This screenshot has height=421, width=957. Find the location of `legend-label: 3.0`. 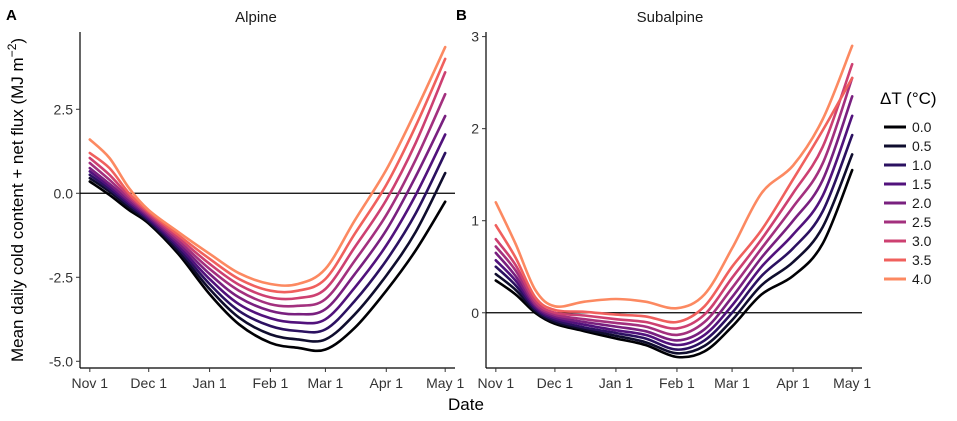

legend-label: 3.0 is located at coordinates (922, 241).